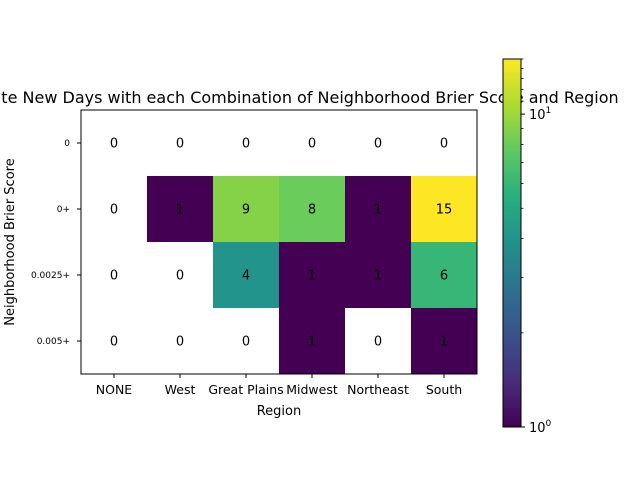 The width and height of the screenshot is (640, 480). What do you see at coordinates (63, 210) in the screenshot?
I see `y-tick-label: 0+` at bounding box center [63, 210].